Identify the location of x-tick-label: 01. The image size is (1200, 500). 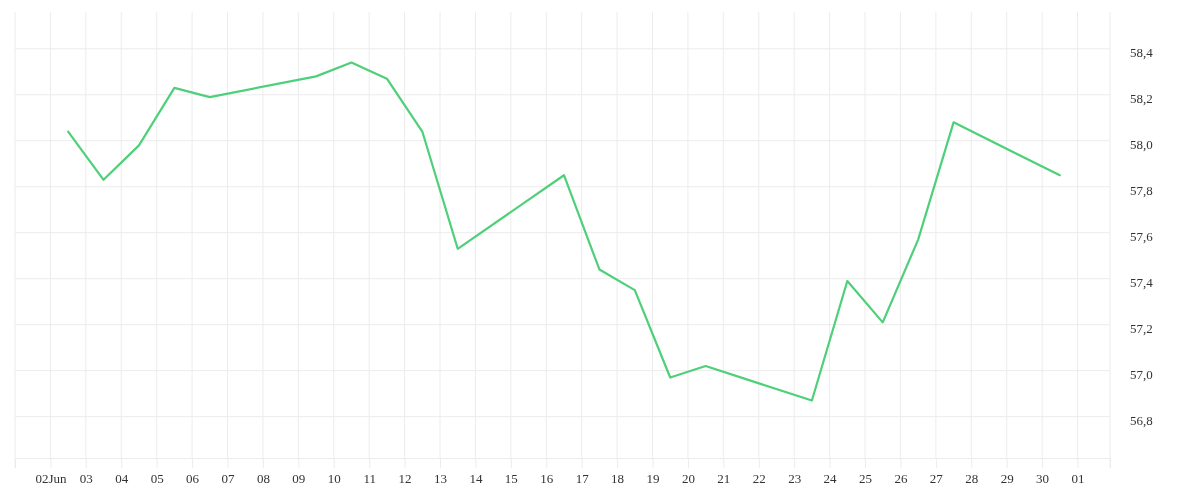
(1078, 479).